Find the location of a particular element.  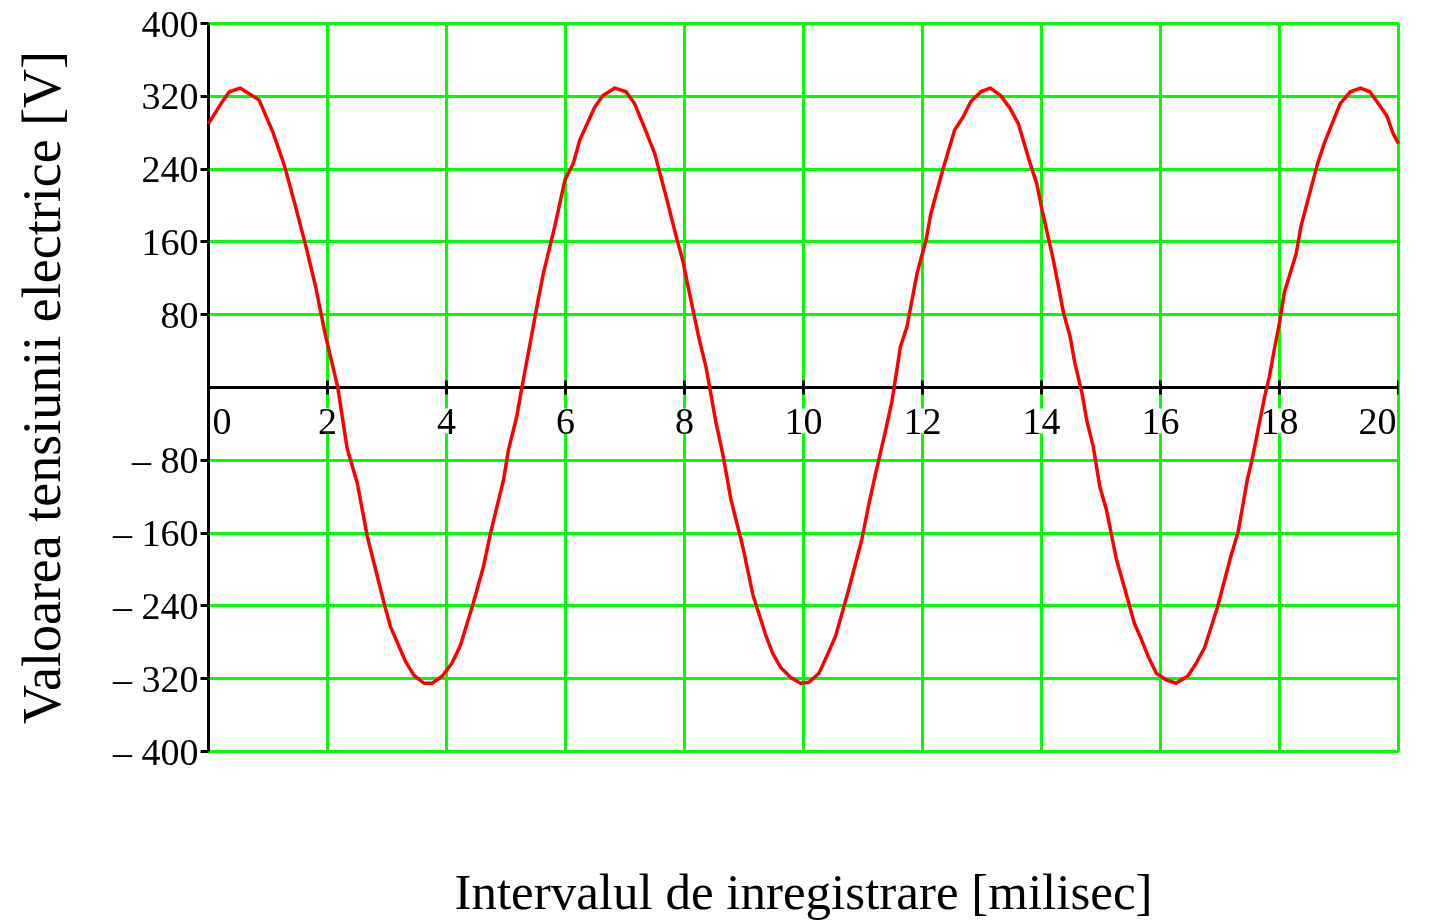

y-tick-label: – 240 is located at coordinates (155, 605).